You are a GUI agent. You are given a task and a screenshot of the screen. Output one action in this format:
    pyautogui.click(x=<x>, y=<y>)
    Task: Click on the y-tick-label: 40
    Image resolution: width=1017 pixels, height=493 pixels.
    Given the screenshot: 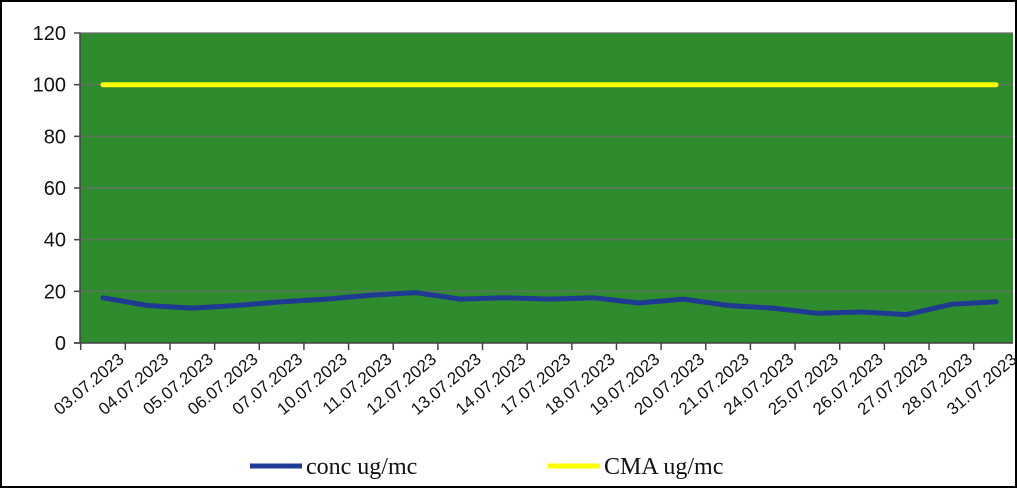 What is the action you would take?
    pyautogui.click(x=55, y=241)
    